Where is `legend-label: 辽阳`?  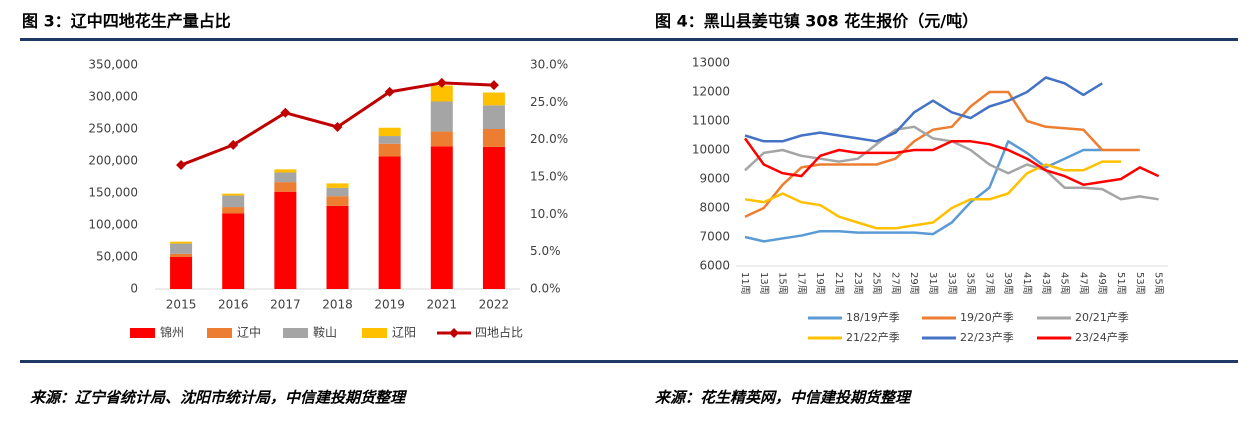
legend-label: 辽阳 is located at coordinates (404, 333).